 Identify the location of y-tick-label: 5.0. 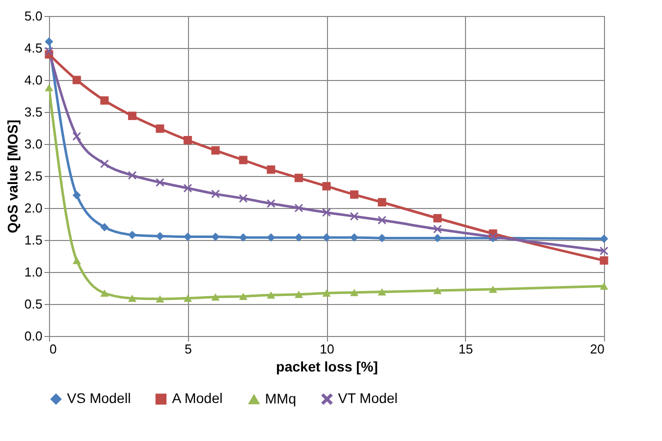
(33, 16).